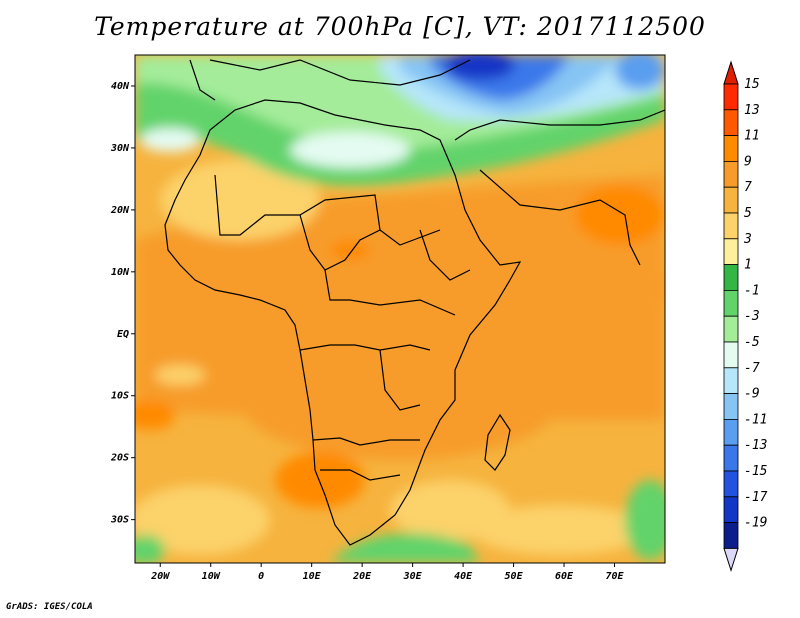 This screenshot has height=618, width=800. What do you see at coordinates (463, 576) in the screenshot?
I see `lon-tick-label: 40E` at bounding box center [463, 576].